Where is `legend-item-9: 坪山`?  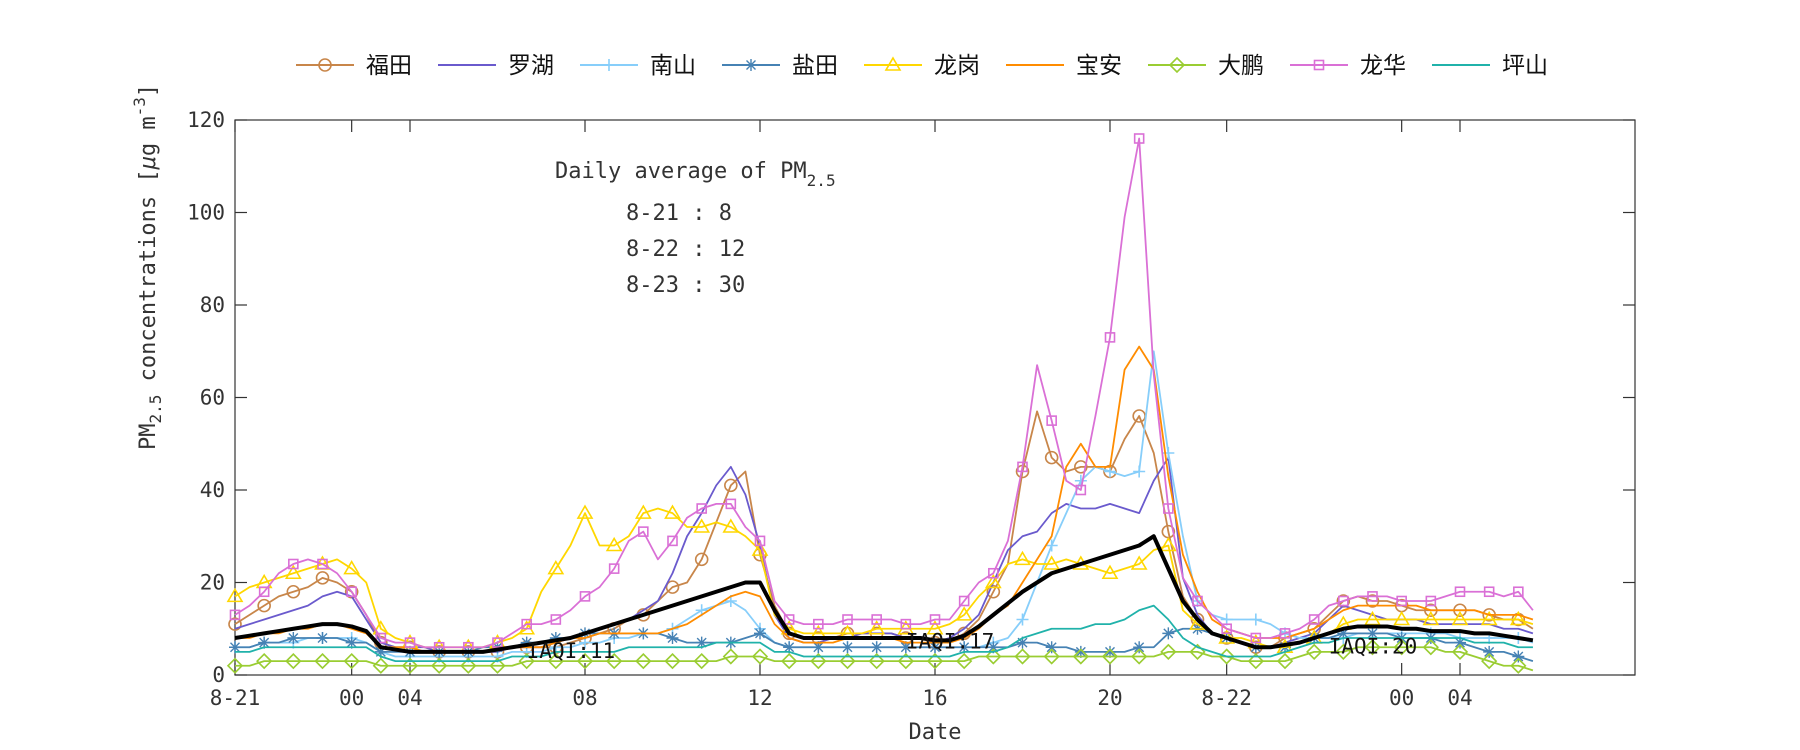 legend-item-9: 坪山 is located at coordinates (1490, 66).